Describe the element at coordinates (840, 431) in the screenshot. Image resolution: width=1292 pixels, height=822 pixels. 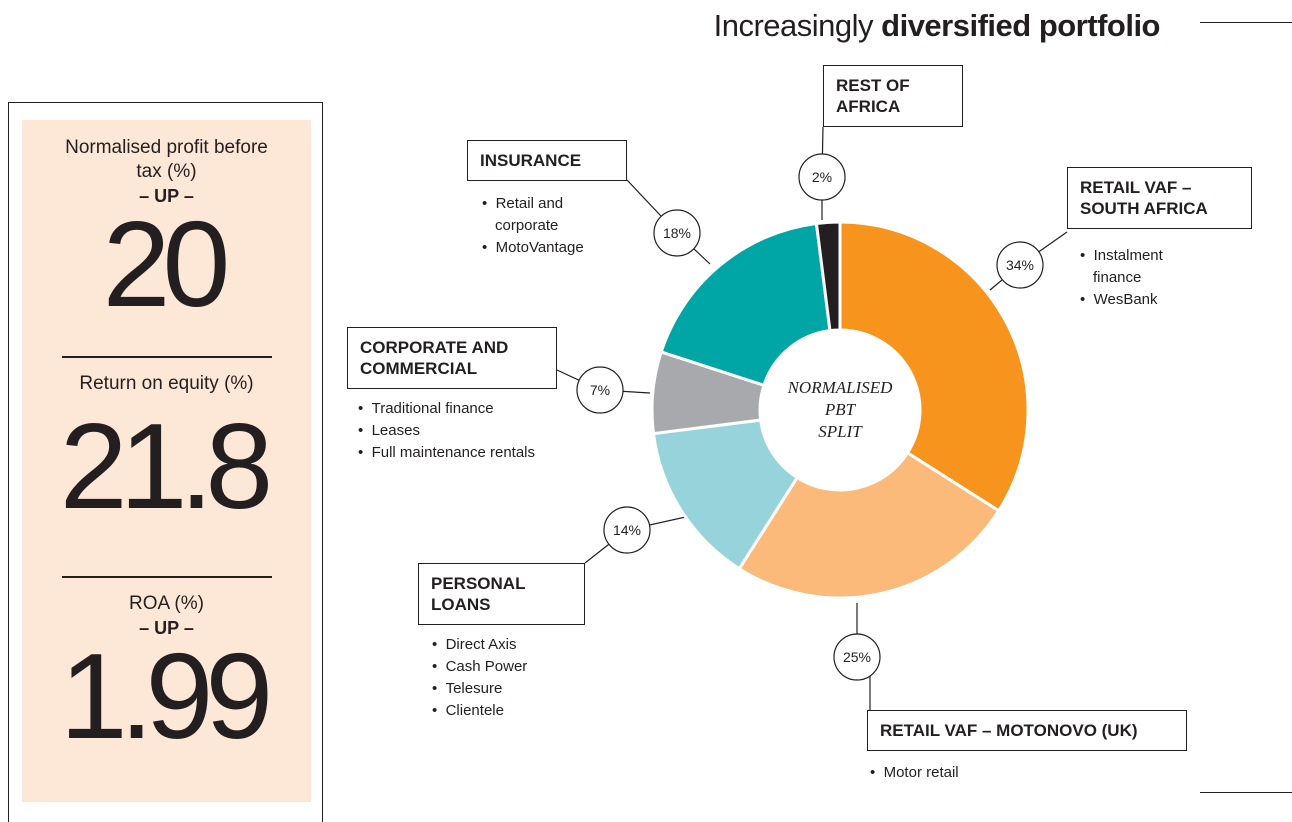
I see `center-label-line: SPLIT` at that location.